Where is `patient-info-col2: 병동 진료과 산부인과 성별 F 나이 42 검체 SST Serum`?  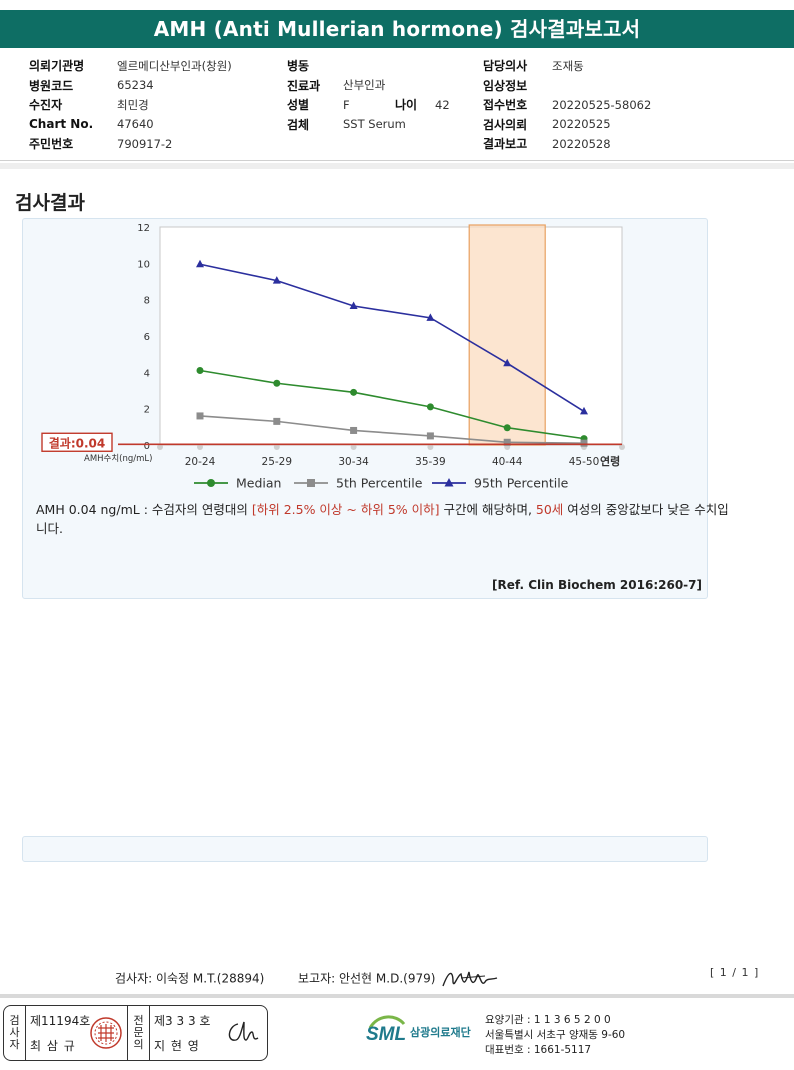
patient-info-col2: 병동 진료과 산부인과 성별 F 나이 42 검체 SST Serum is located at coordinates (382, 95).